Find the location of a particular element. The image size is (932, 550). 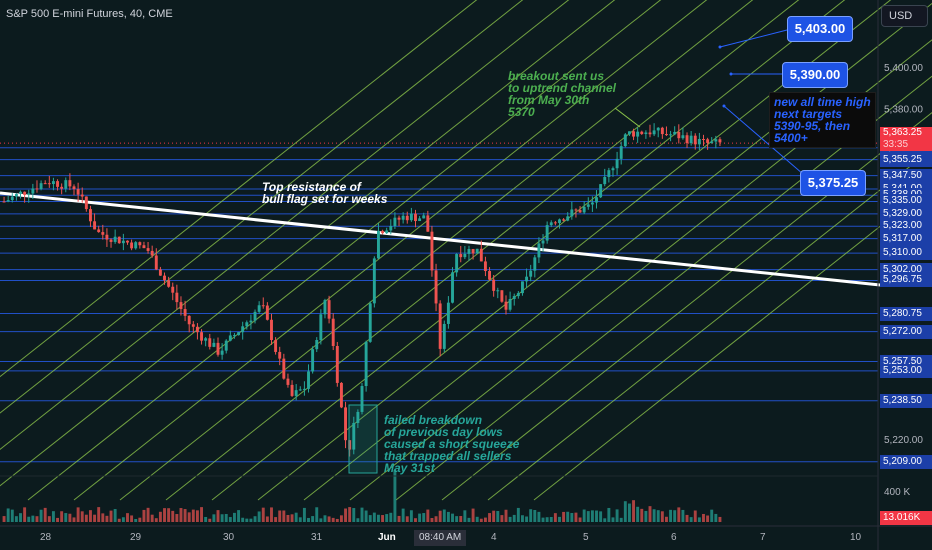

breakdown-highlight is located at coordinates (363, 439).